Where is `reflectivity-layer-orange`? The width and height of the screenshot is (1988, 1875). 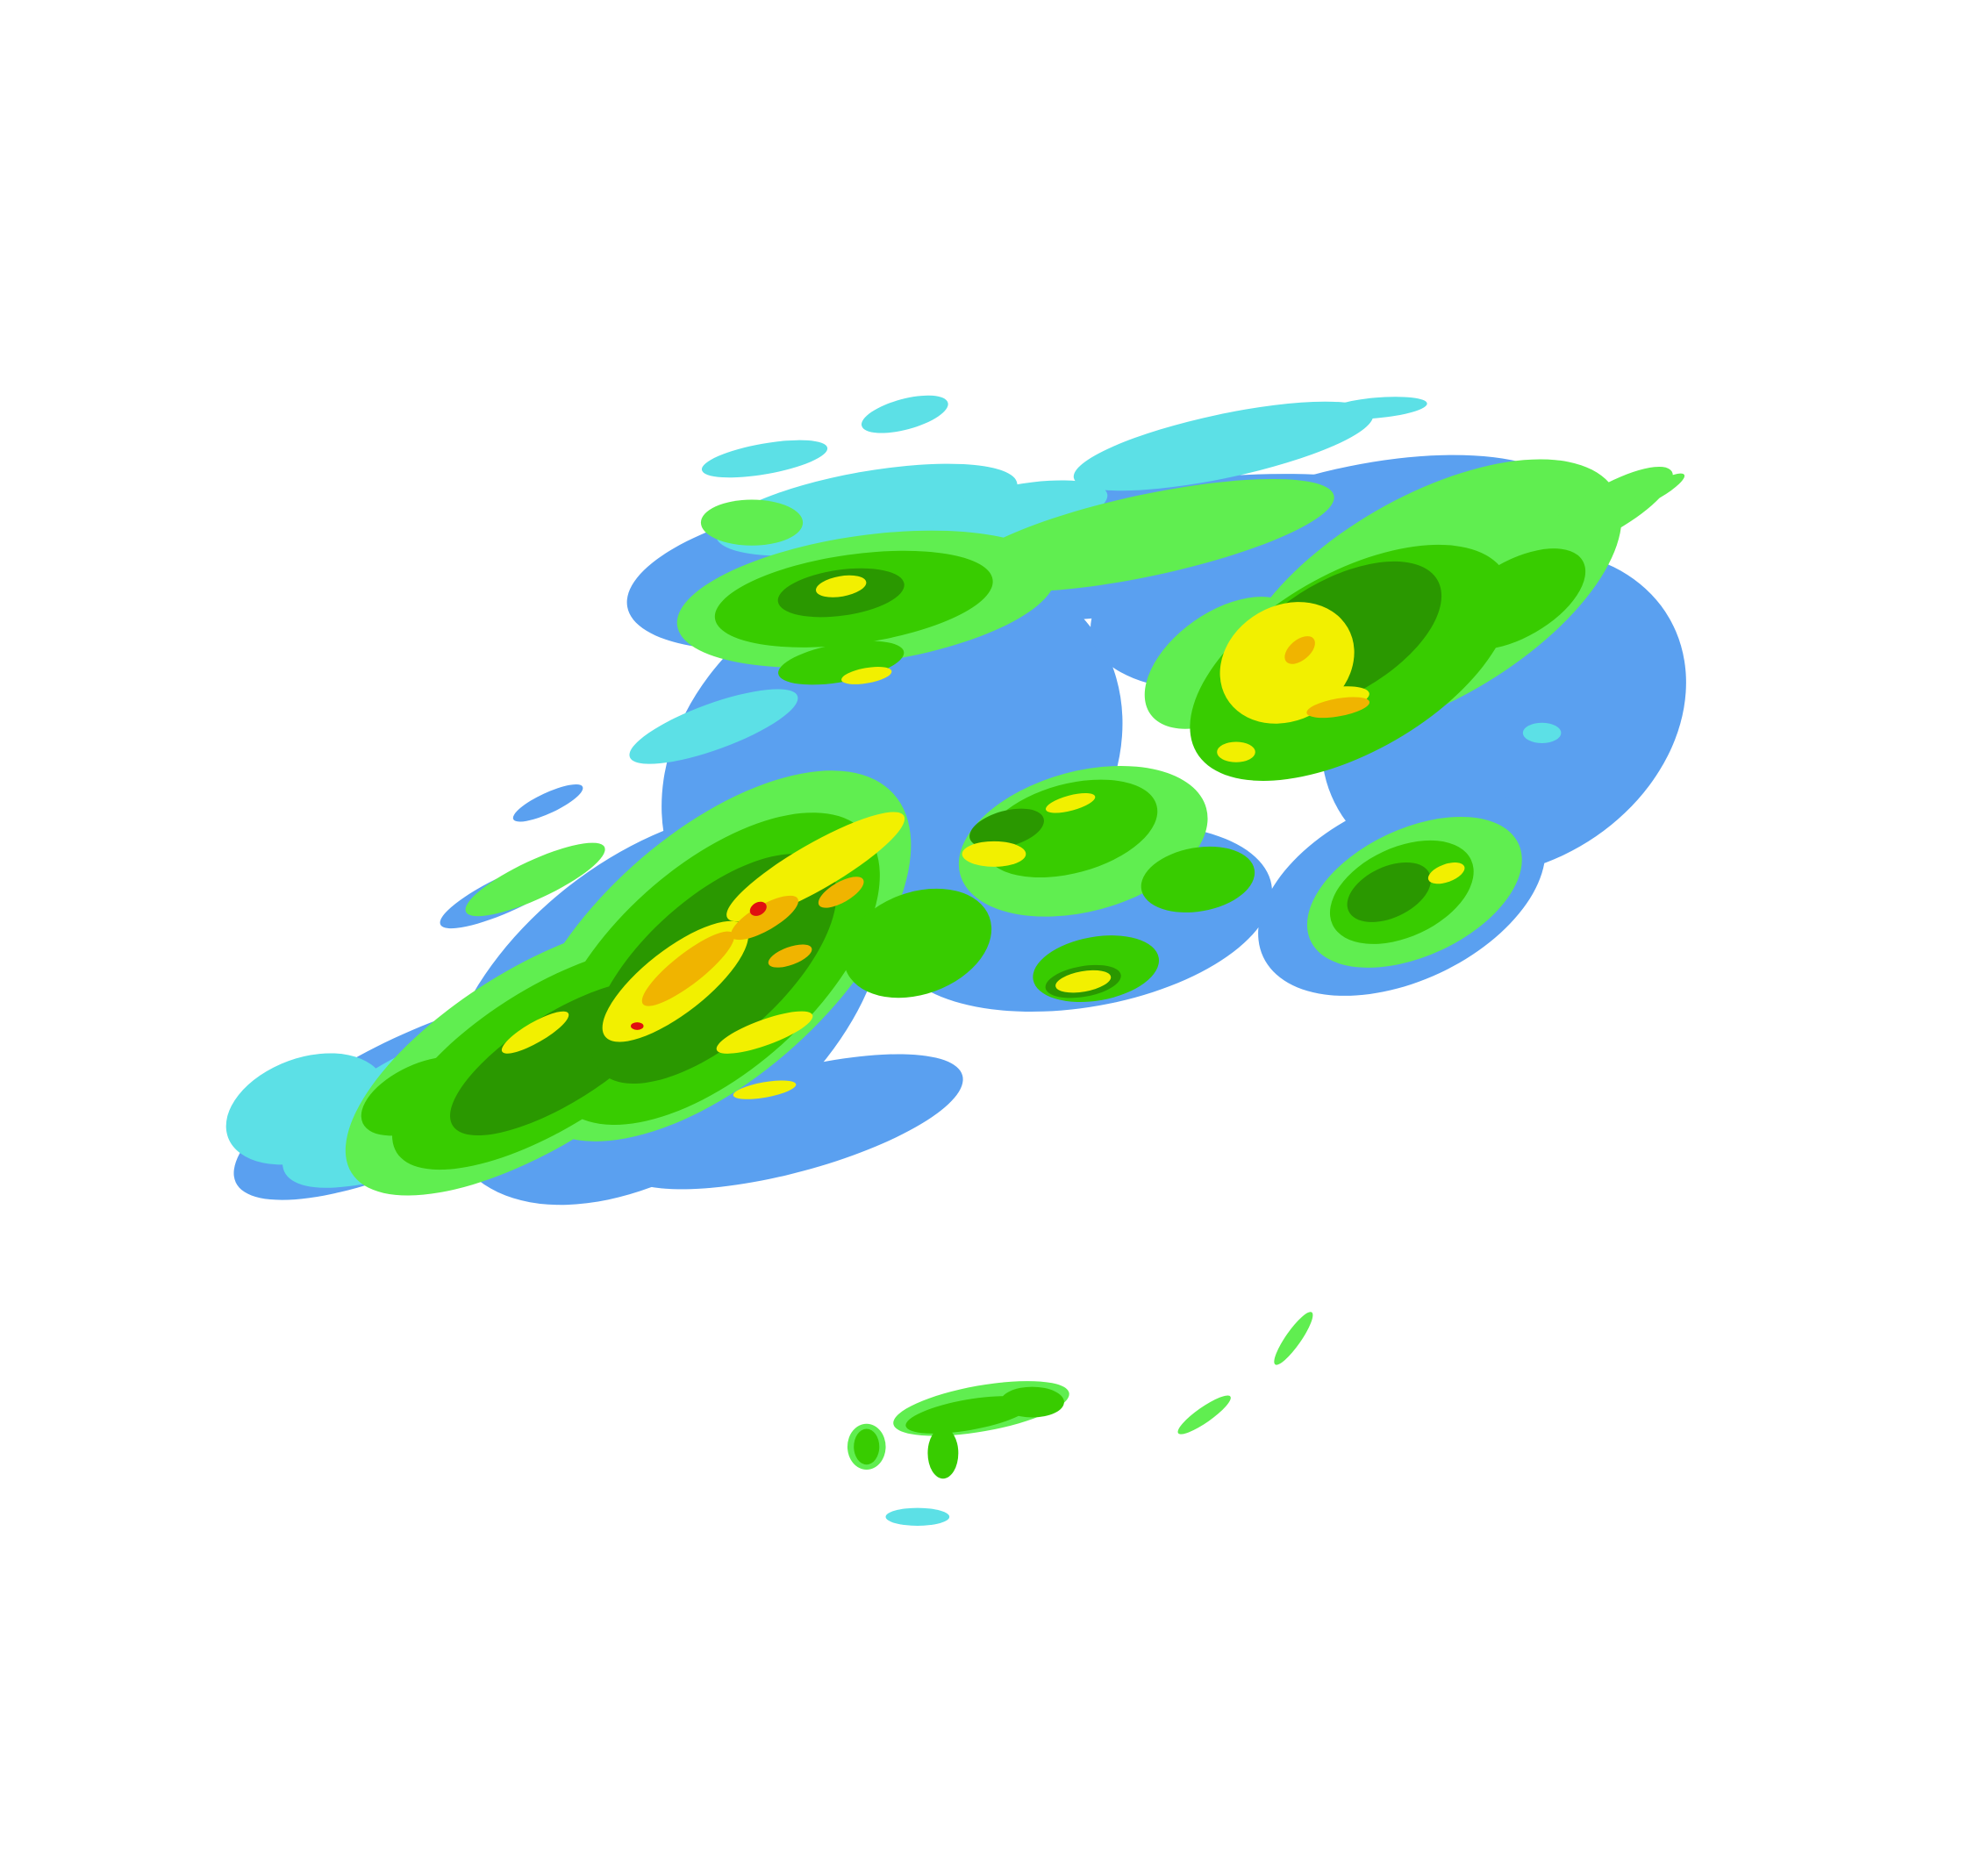 reflectivity-layer-orange is located at coordinates (1005, 821).